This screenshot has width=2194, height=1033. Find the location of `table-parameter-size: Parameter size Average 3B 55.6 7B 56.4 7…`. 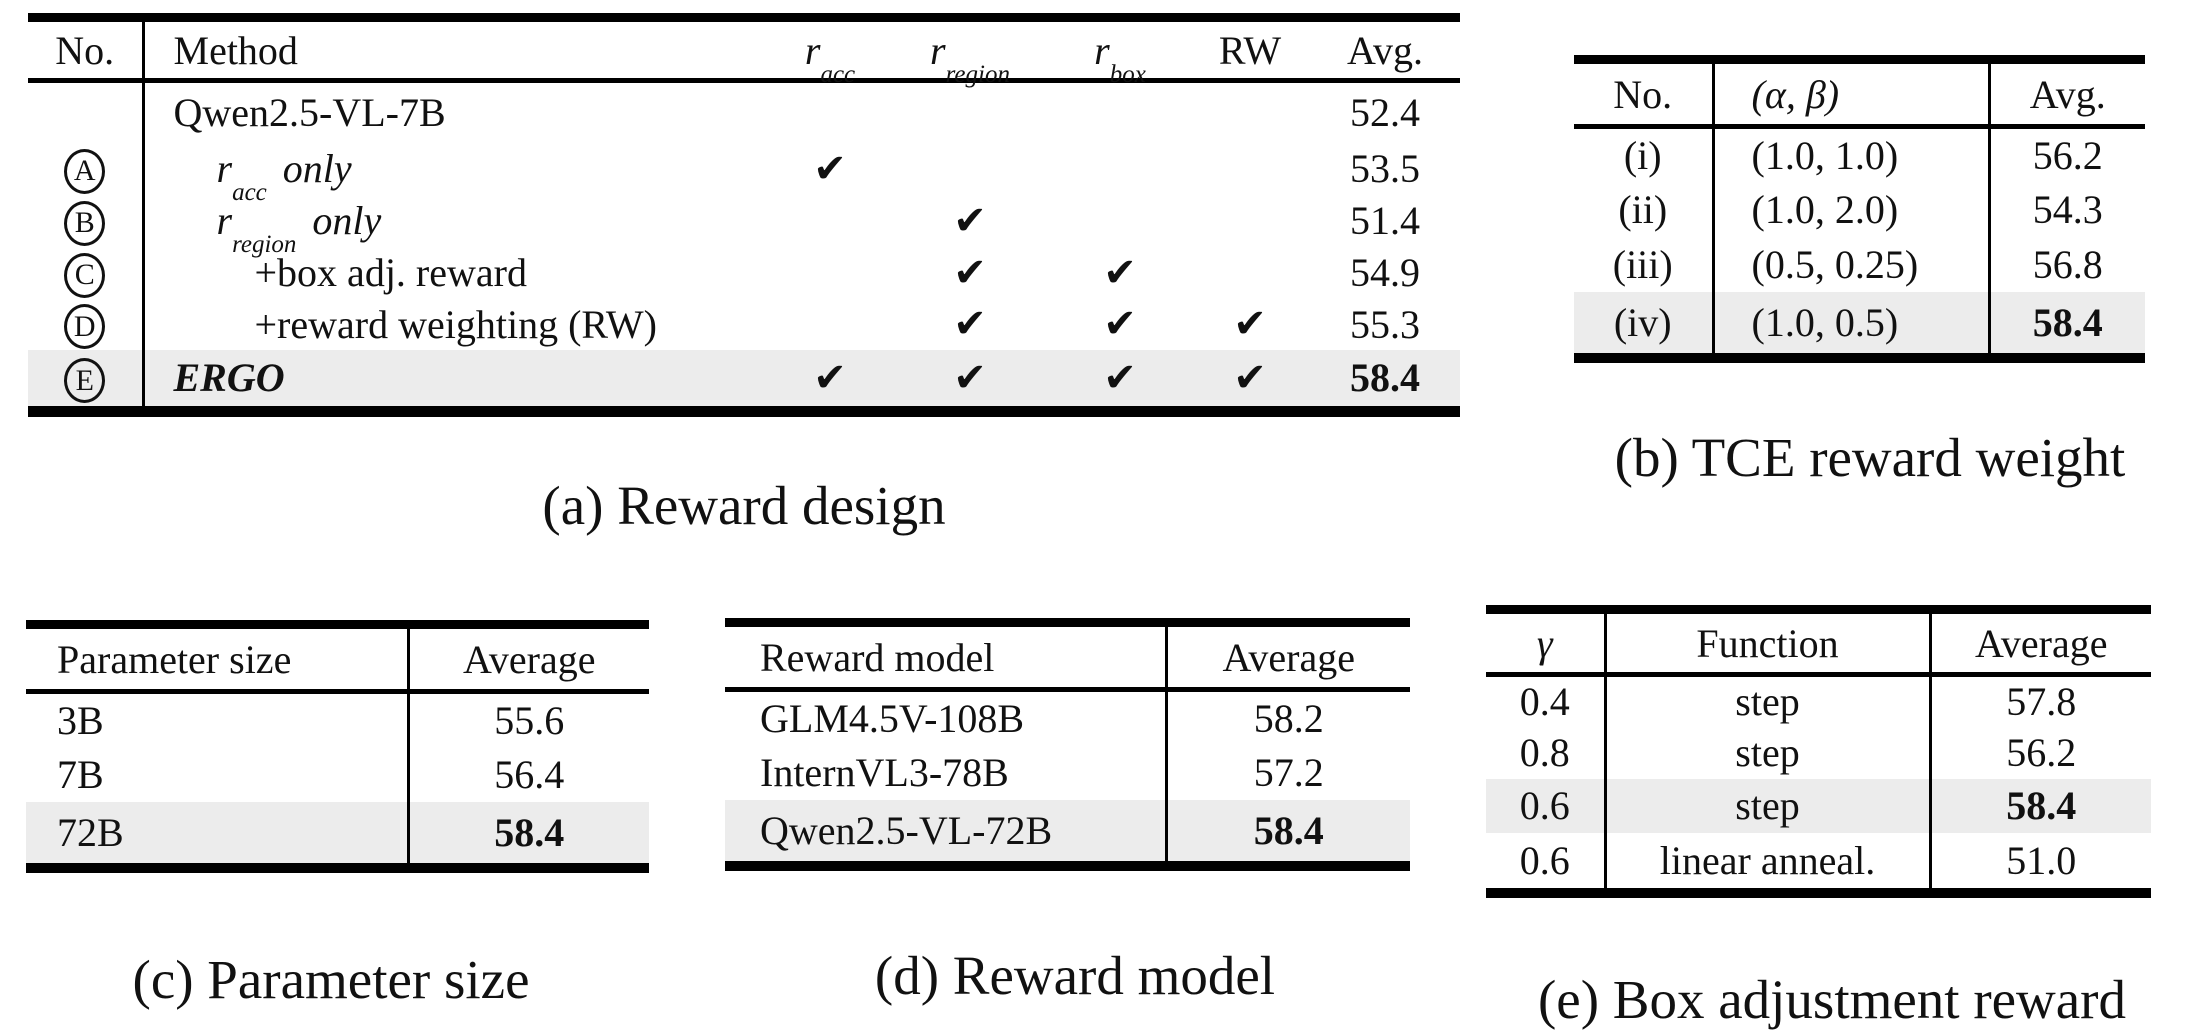

table-parameter-size: Parameter size Average 3B 55.6 7B 56.4 7… is located at coordinates (337, 746).